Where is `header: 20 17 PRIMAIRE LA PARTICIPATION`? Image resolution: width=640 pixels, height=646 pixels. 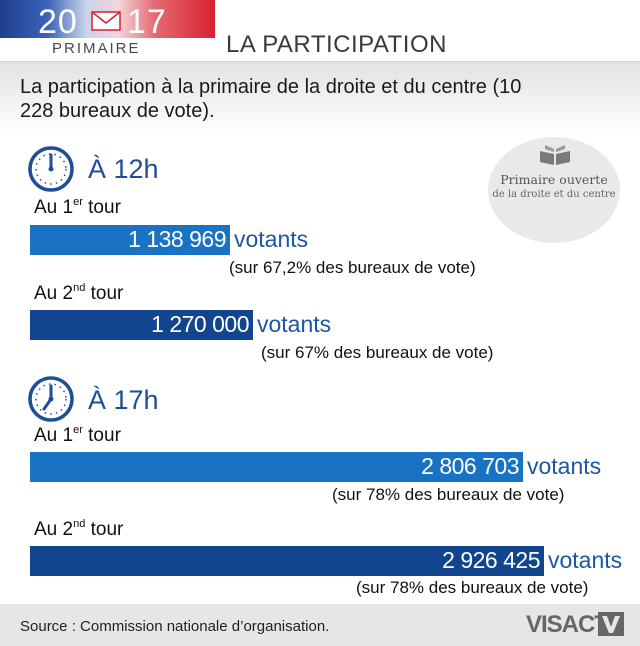
header: 20 17 PRIMAIRE LA PARTICIPATION is located at coordinates (320, 31).